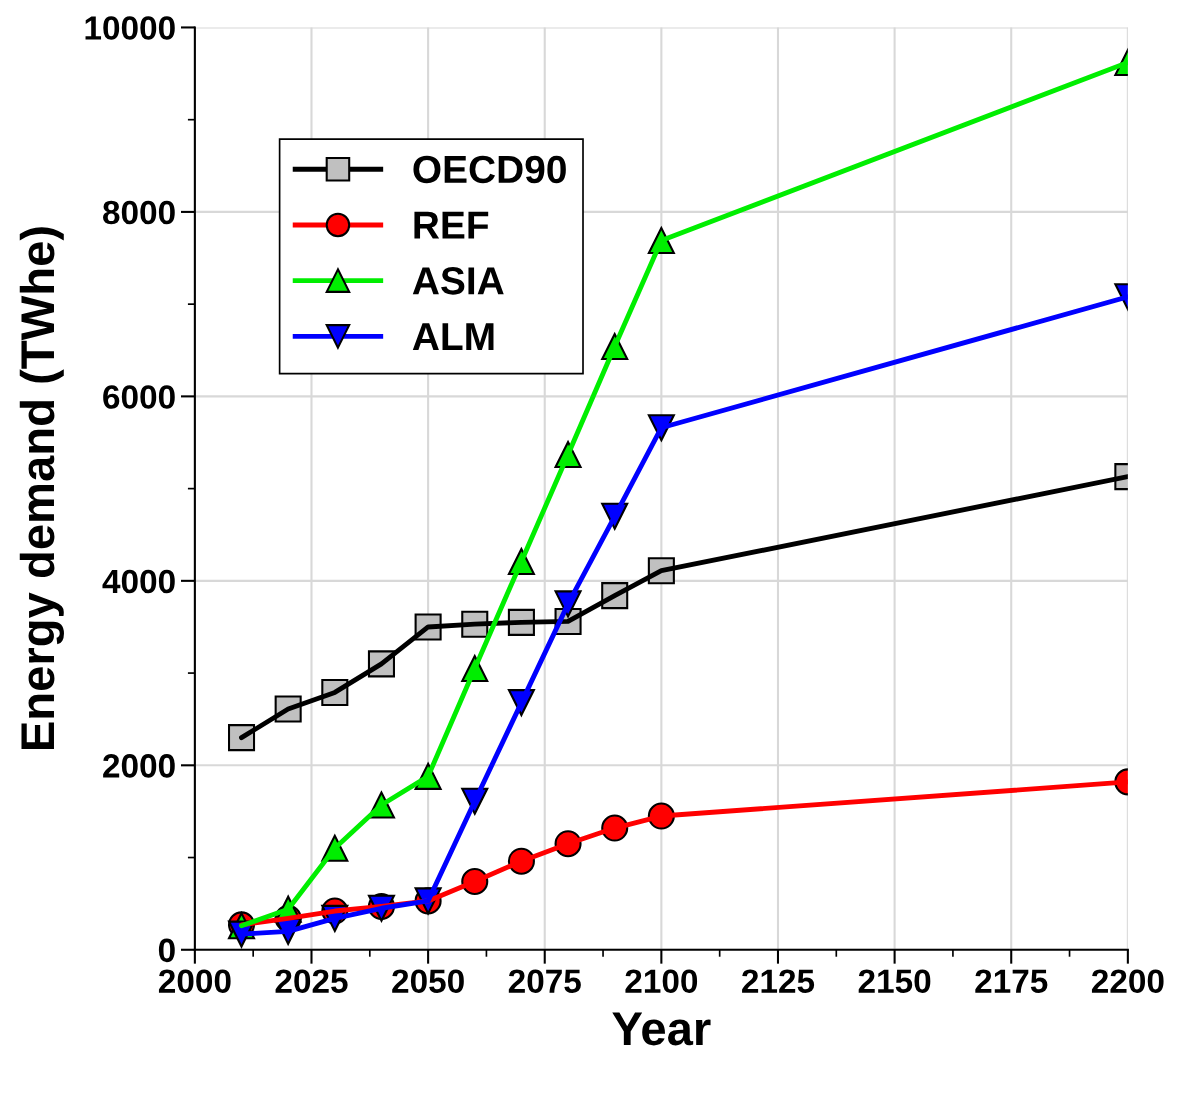 The height and width of the screenshot is (1098, 1181). What do you see at coordinates (1127, 981) in the screenshot?
I see `x-tick-label: 2200` at bounding box center [1127, 981].